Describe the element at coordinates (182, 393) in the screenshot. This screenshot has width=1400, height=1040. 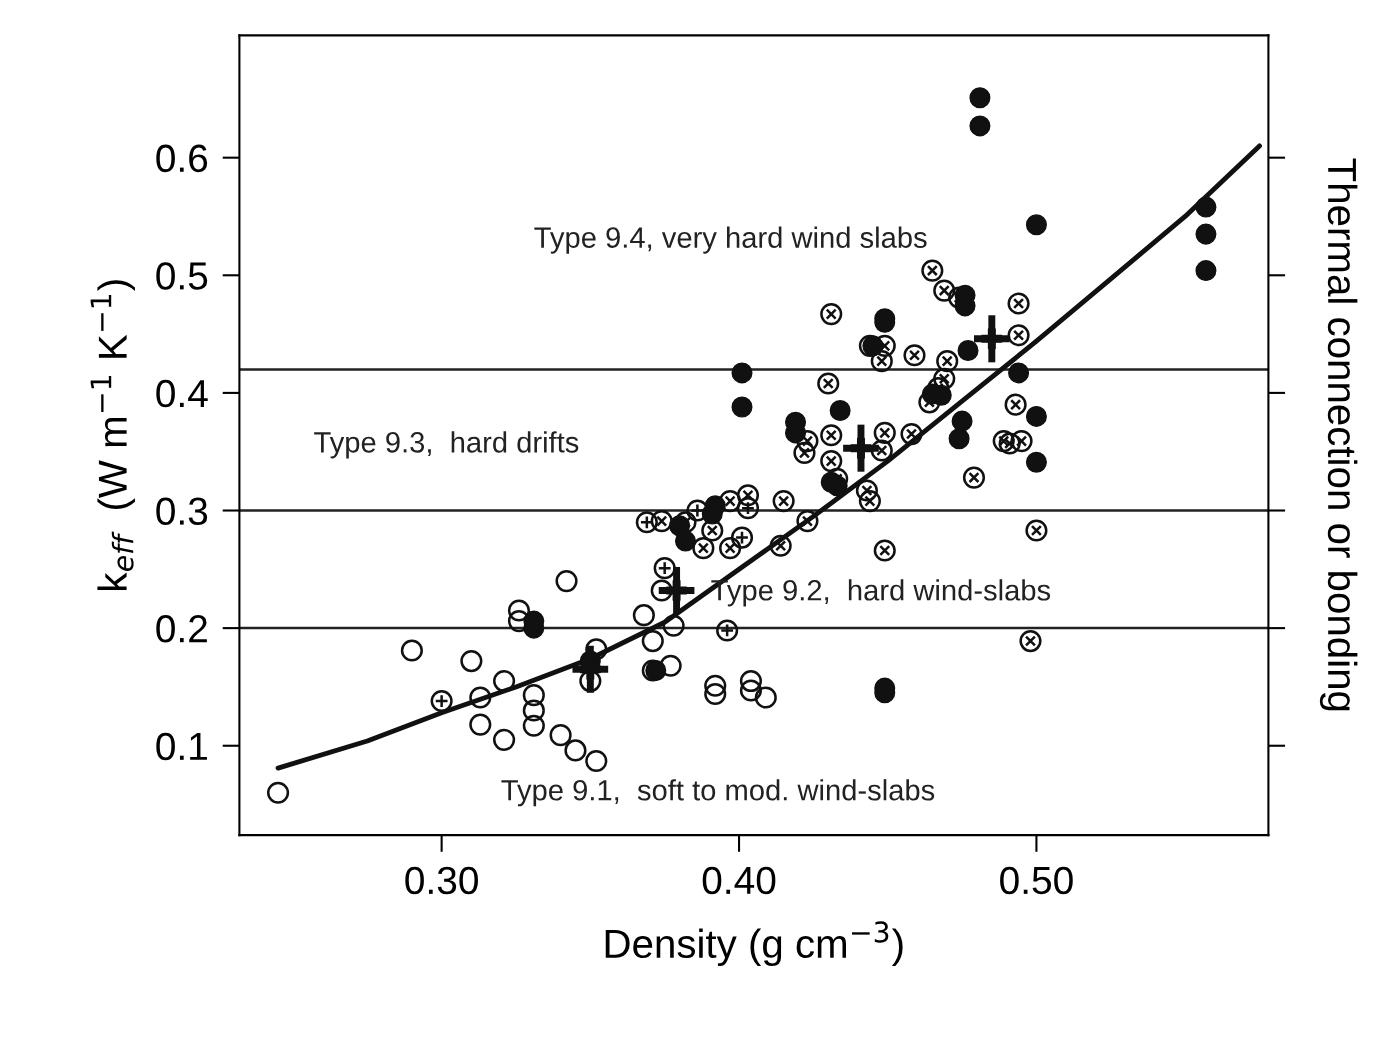
I see `y-tick-label: 0.4` at that location.